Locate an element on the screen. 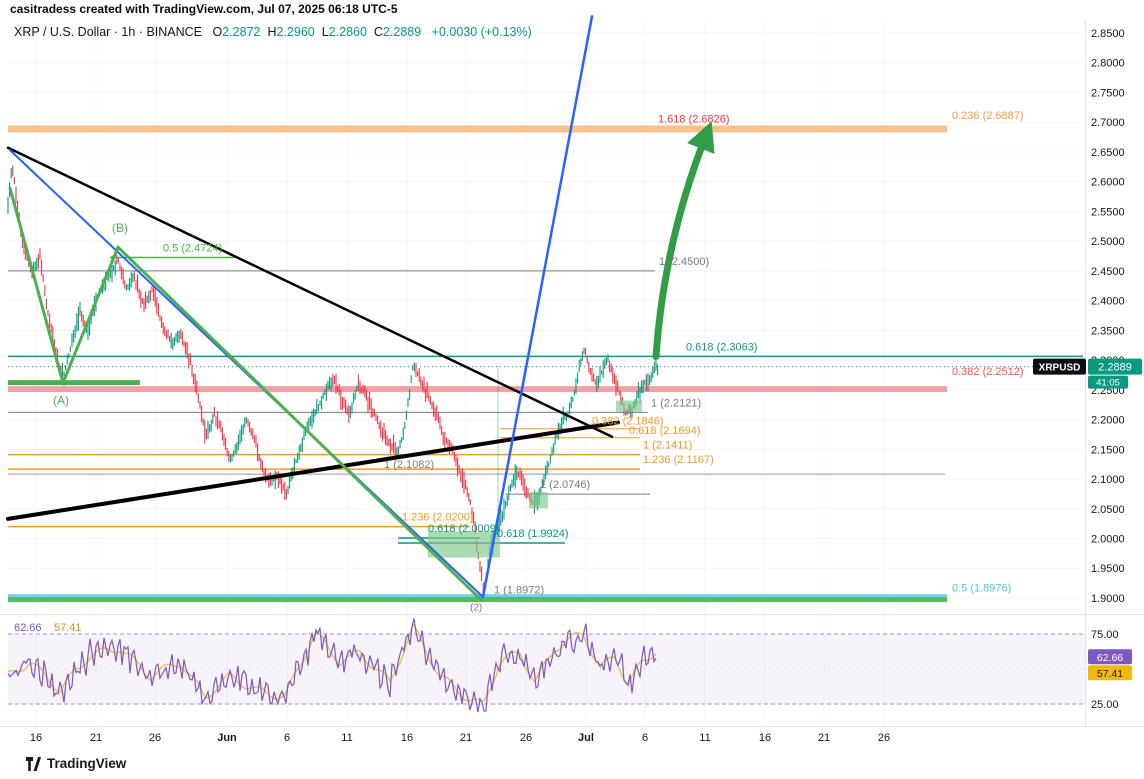 This screenshot has height=779, width=1144. fib-label: 0.5 (1.8976) is located at coordinates (981, 588).